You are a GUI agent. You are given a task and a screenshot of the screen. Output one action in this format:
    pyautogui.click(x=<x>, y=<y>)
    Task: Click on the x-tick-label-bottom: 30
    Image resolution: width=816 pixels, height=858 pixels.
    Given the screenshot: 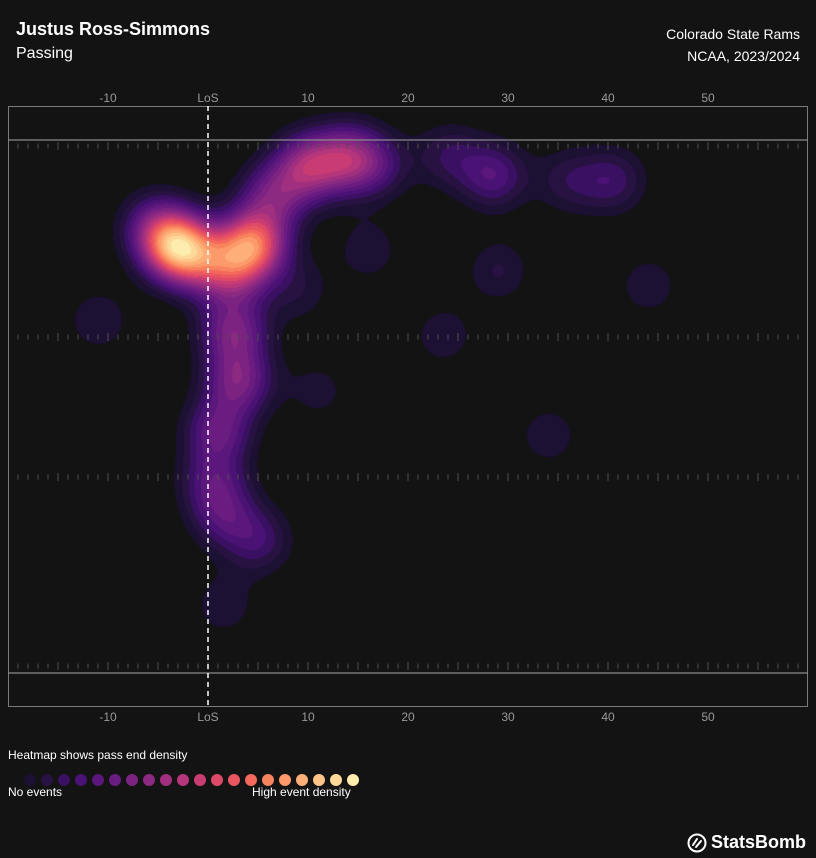 What is the action you would take?
    pyautogui.click(x=508, y=717)
    